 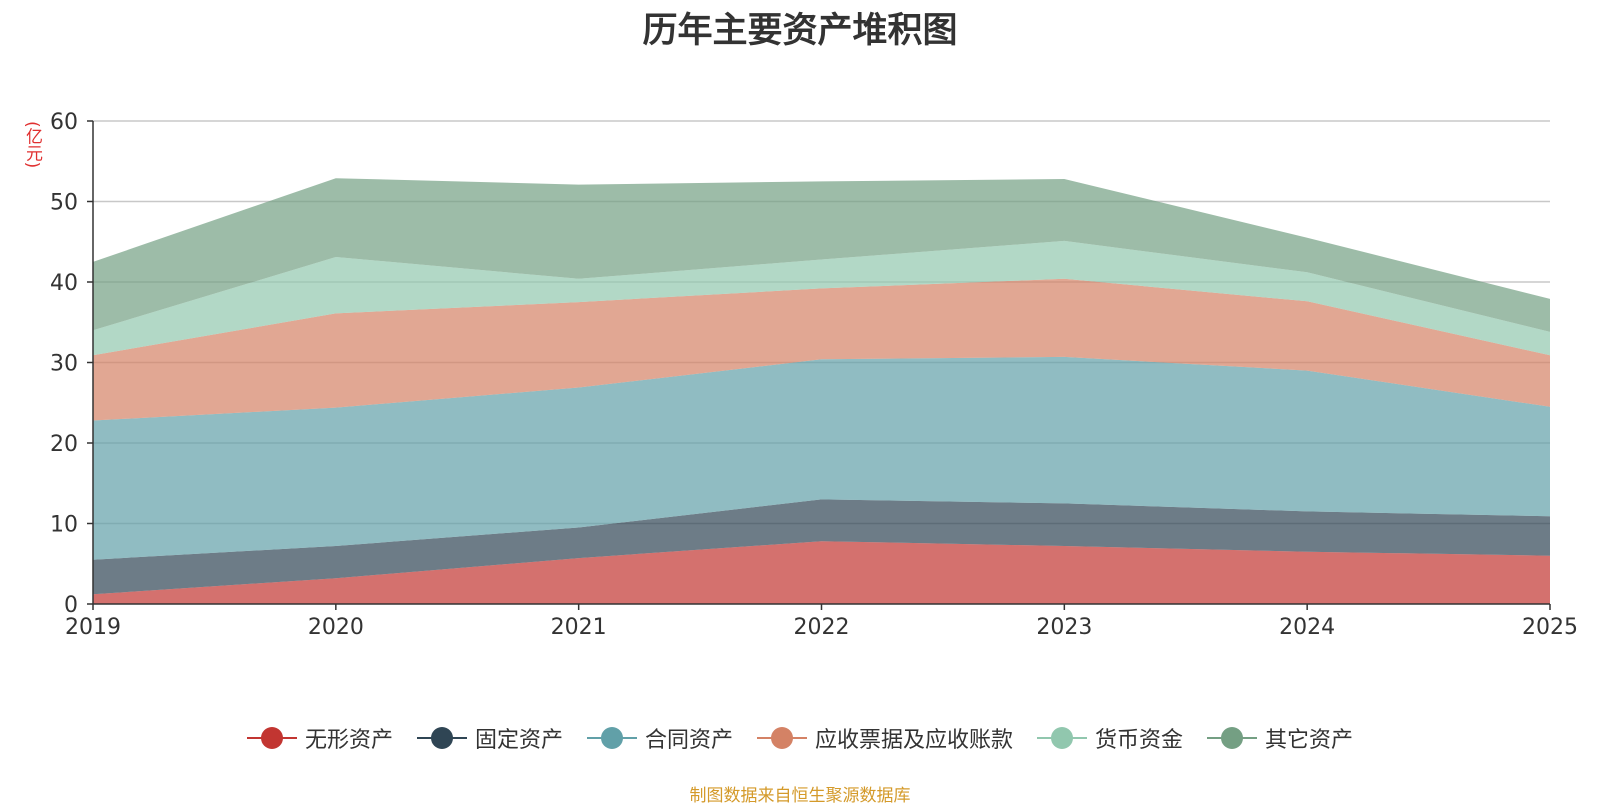 What do you see at coordinates (1550, 627) in the screenshot?
I see `x-tick-label: 2025` at bounding box center [1550, 627].